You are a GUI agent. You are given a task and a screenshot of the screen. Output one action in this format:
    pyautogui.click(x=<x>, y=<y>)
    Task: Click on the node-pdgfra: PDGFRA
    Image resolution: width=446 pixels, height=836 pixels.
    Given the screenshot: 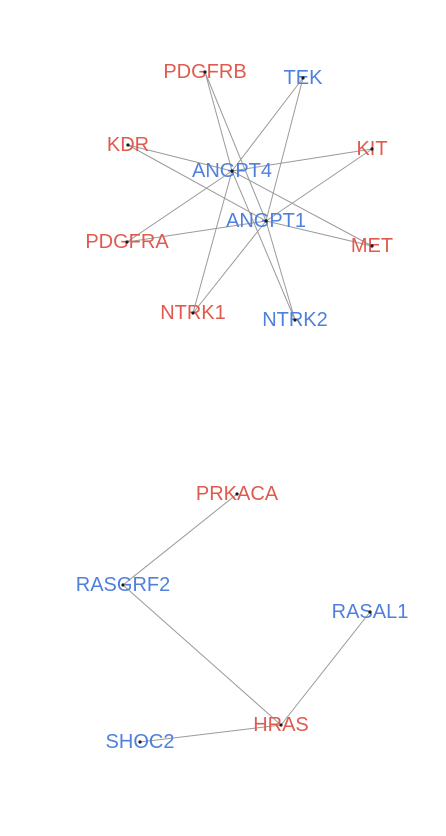 What is the action you would take?
    pyautogui.click(x=127, y=242)
    